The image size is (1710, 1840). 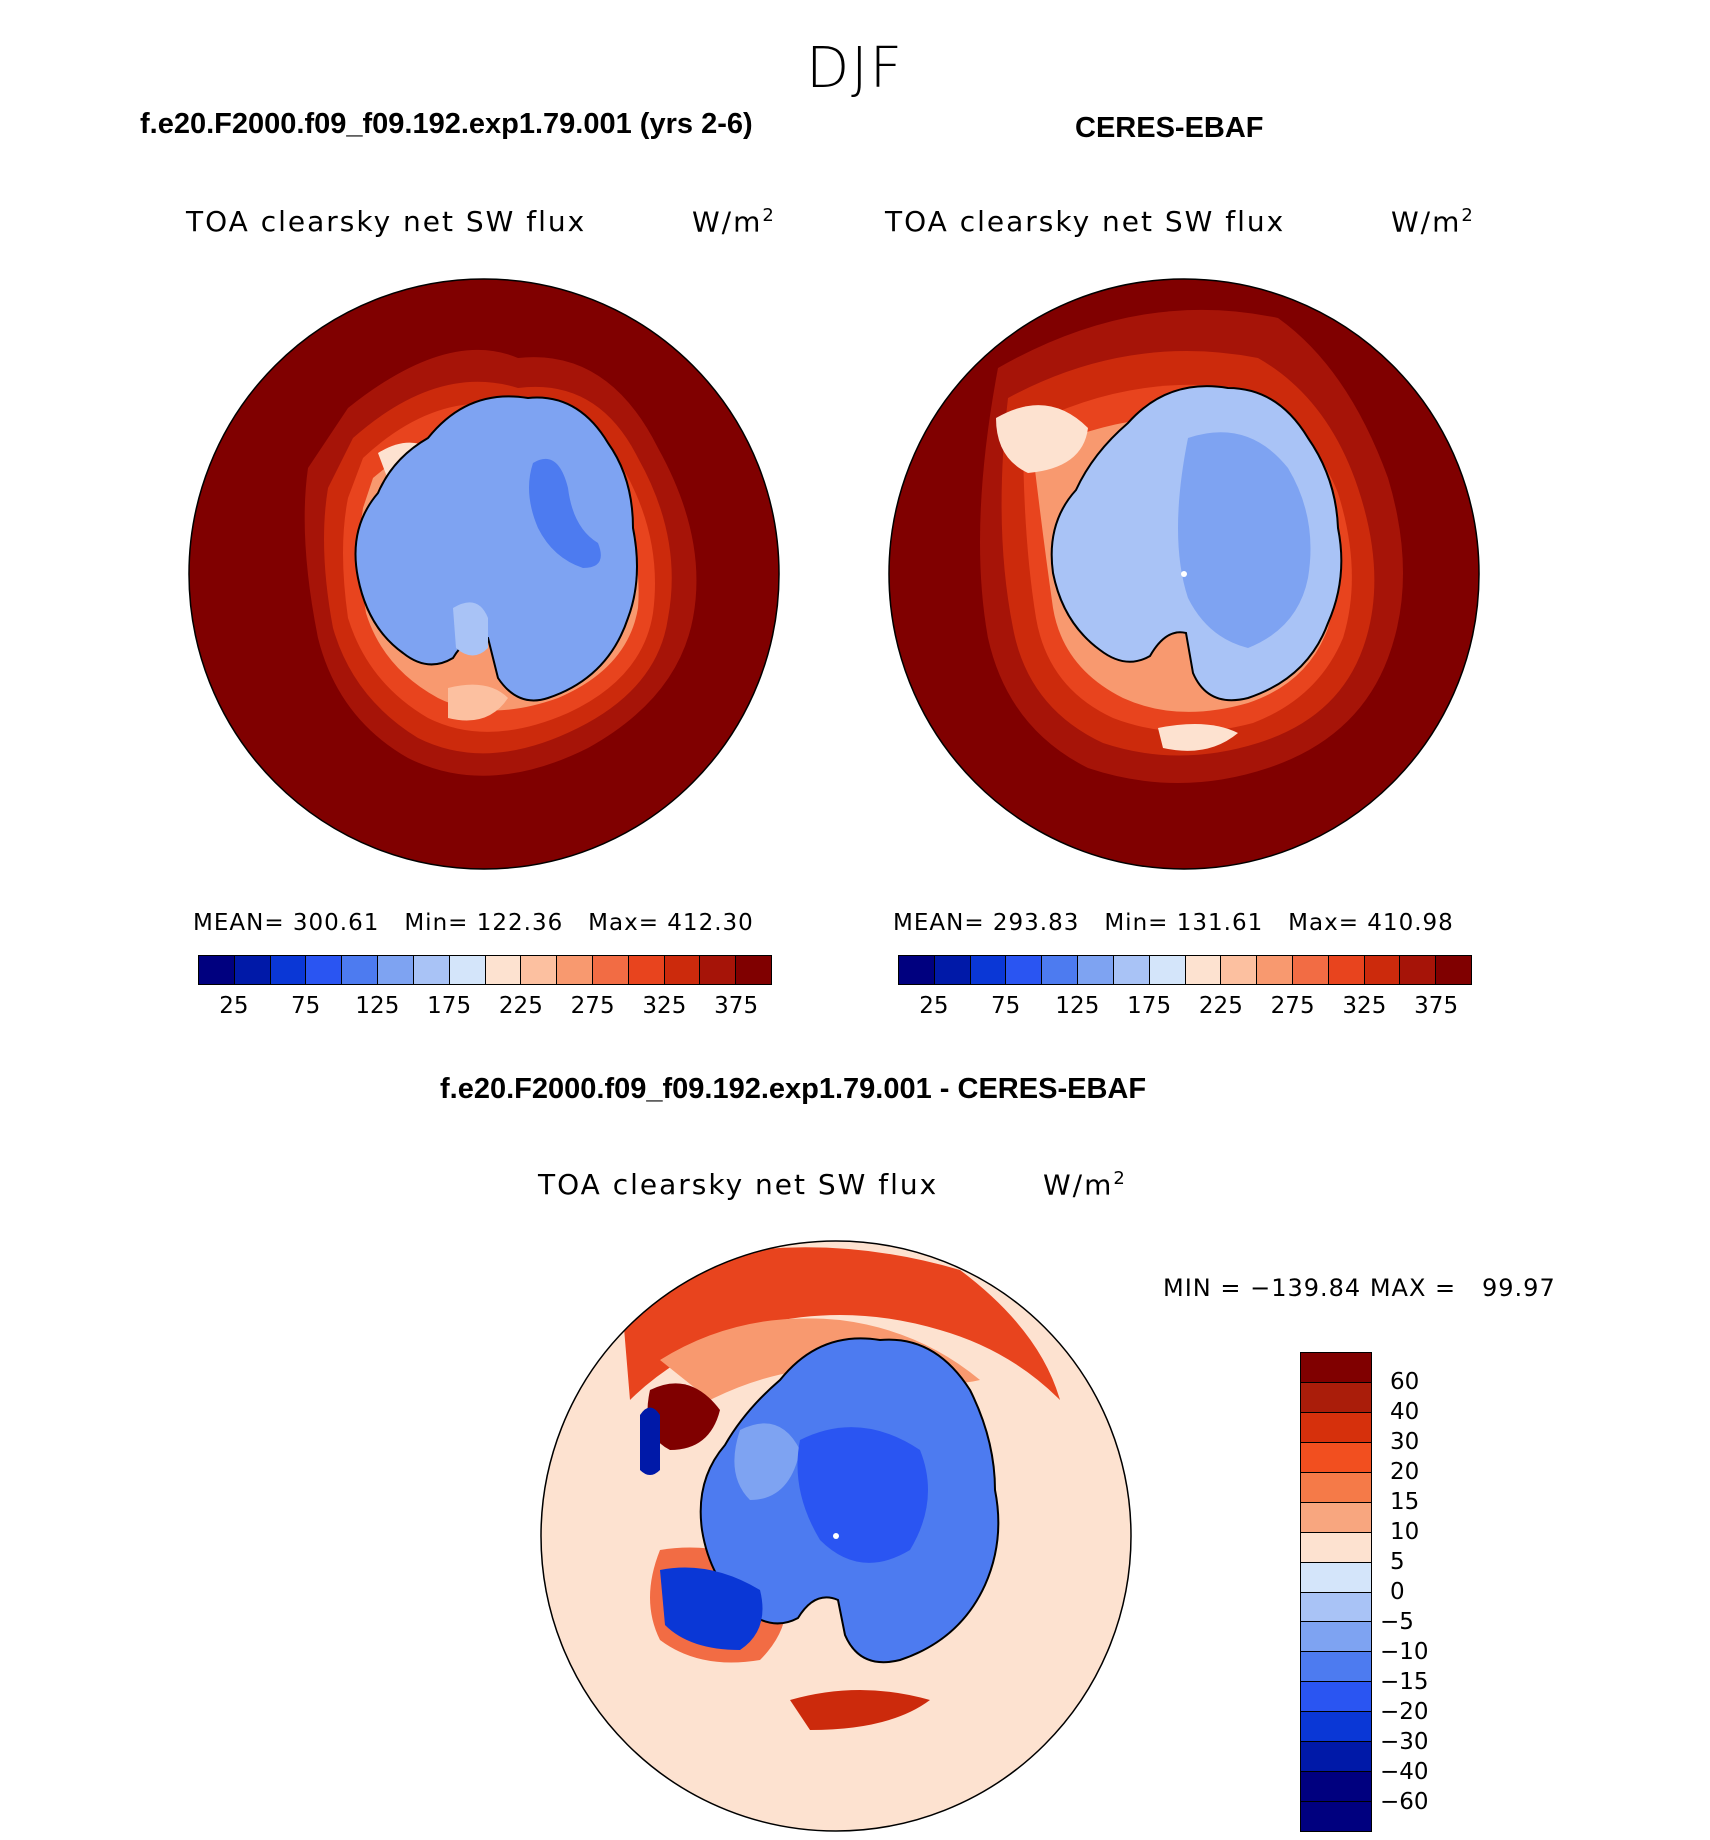 What do you see at coordinates (485, 1008) in the screenshot?
I see `model-colorbar-ticks: 25 75 125 175 225 275 325 375` at bounding box center [485, 1008].